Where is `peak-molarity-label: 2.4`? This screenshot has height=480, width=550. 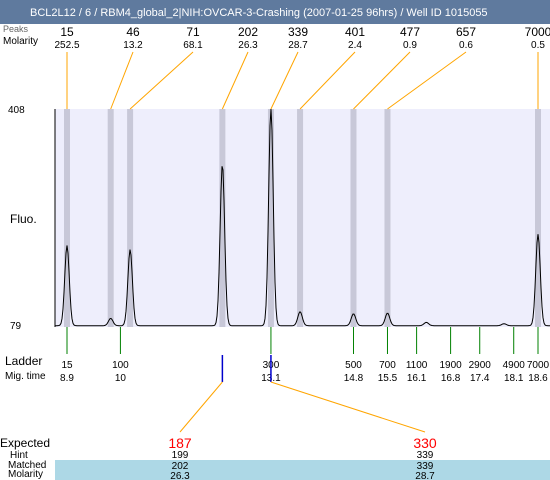
peak-molarity-label: 2.4 is located at coordinates (355, 45).